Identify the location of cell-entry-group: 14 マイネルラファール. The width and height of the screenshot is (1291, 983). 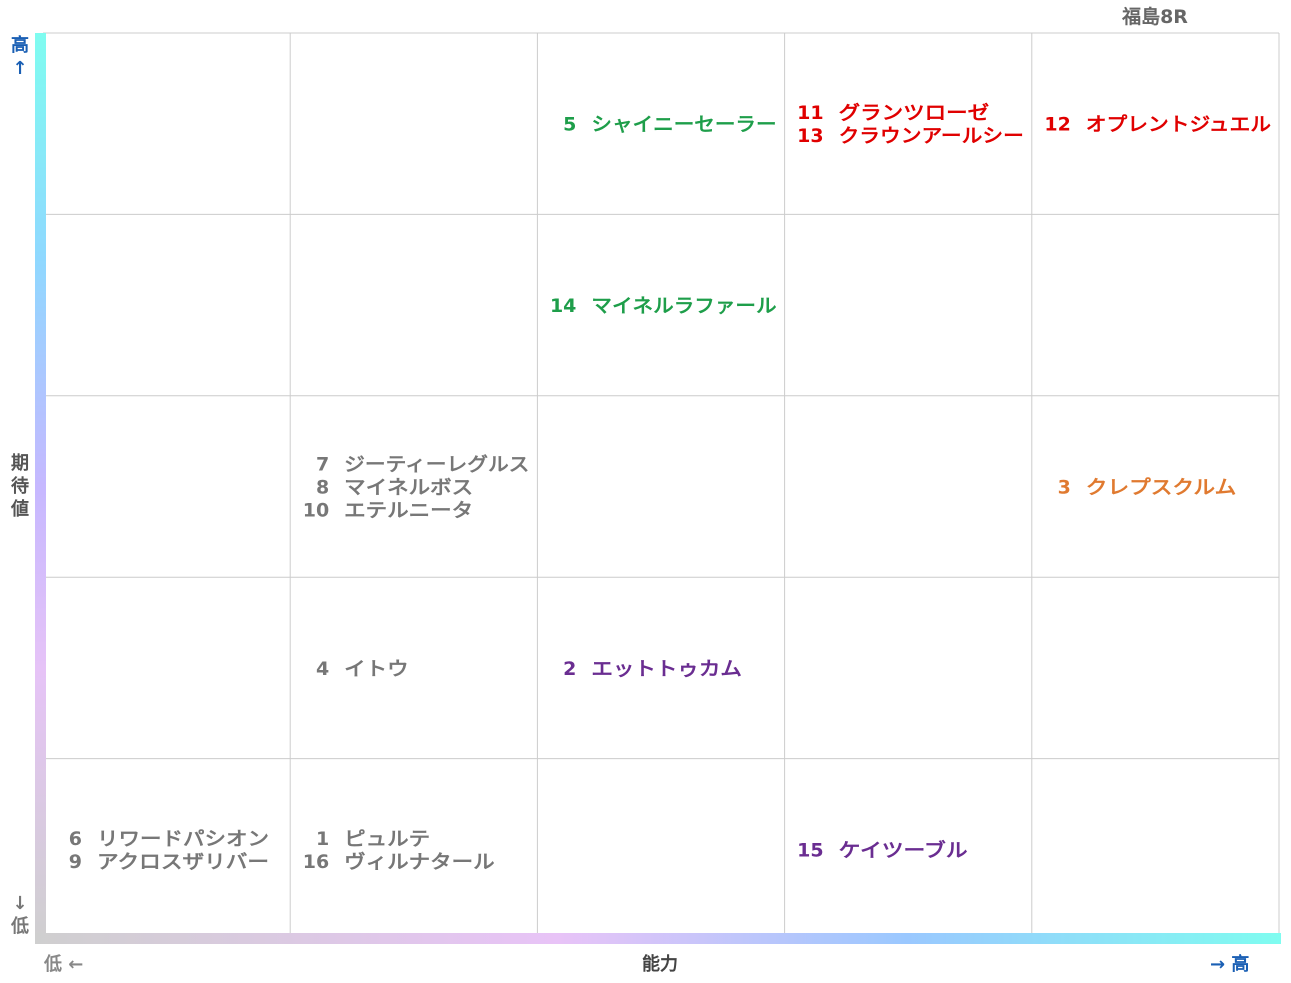
(663, 306).